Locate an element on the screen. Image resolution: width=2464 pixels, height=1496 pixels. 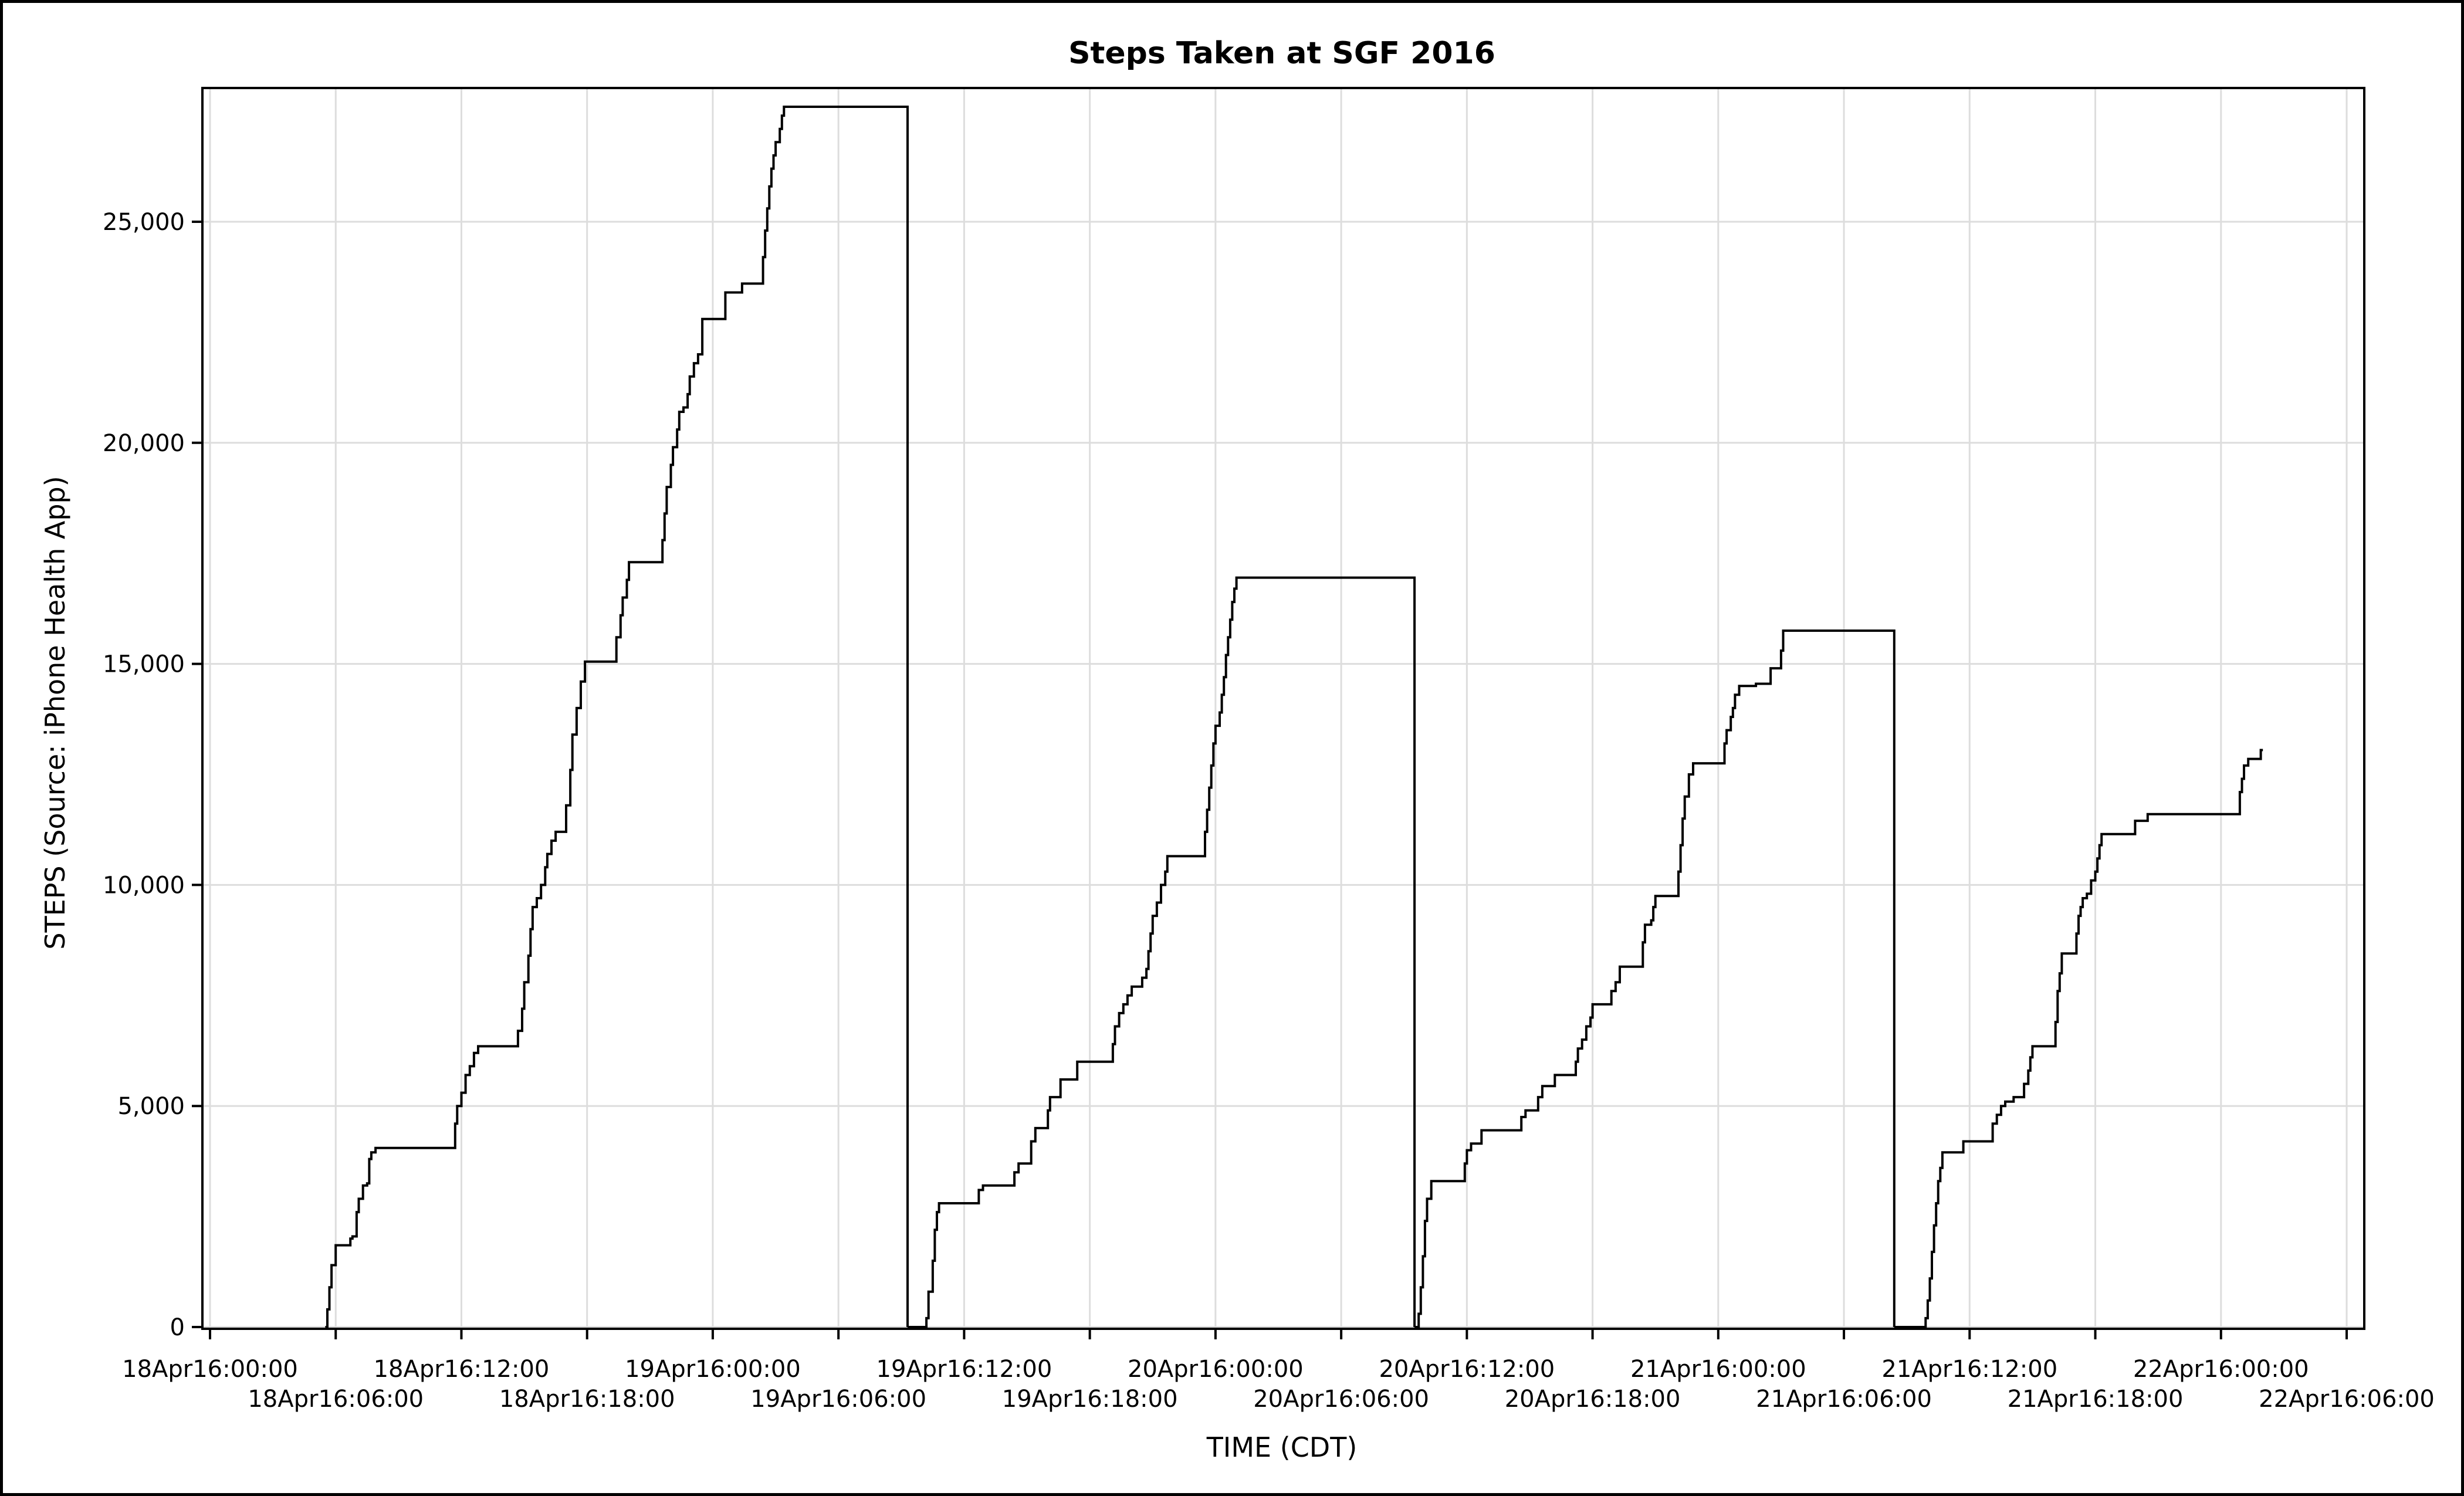
y-axis-label: STEPS (Source: iPhone Health App) is located at coordinates (55, 713).